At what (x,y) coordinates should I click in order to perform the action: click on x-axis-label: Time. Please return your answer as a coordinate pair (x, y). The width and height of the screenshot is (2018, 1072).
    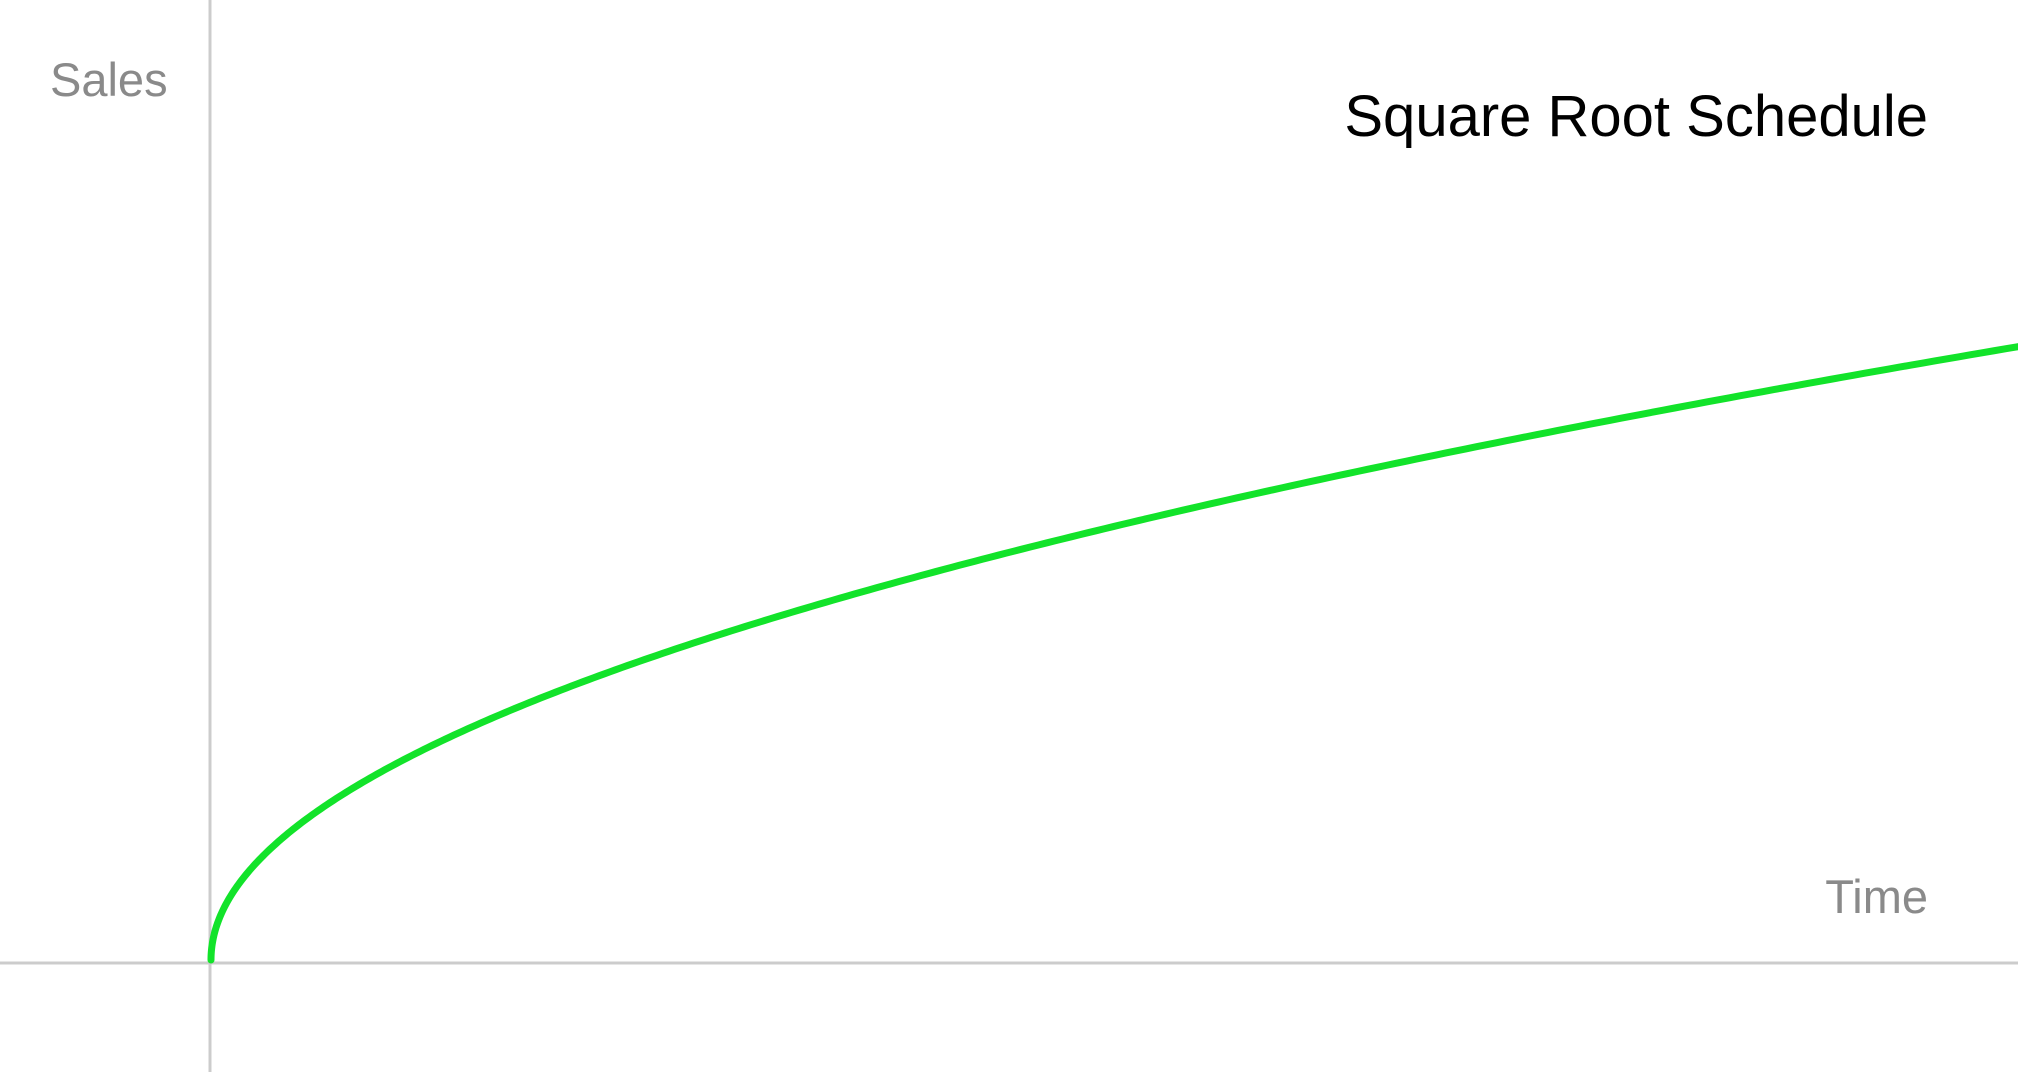
    Looking at the image, I should click on (1876, 896).